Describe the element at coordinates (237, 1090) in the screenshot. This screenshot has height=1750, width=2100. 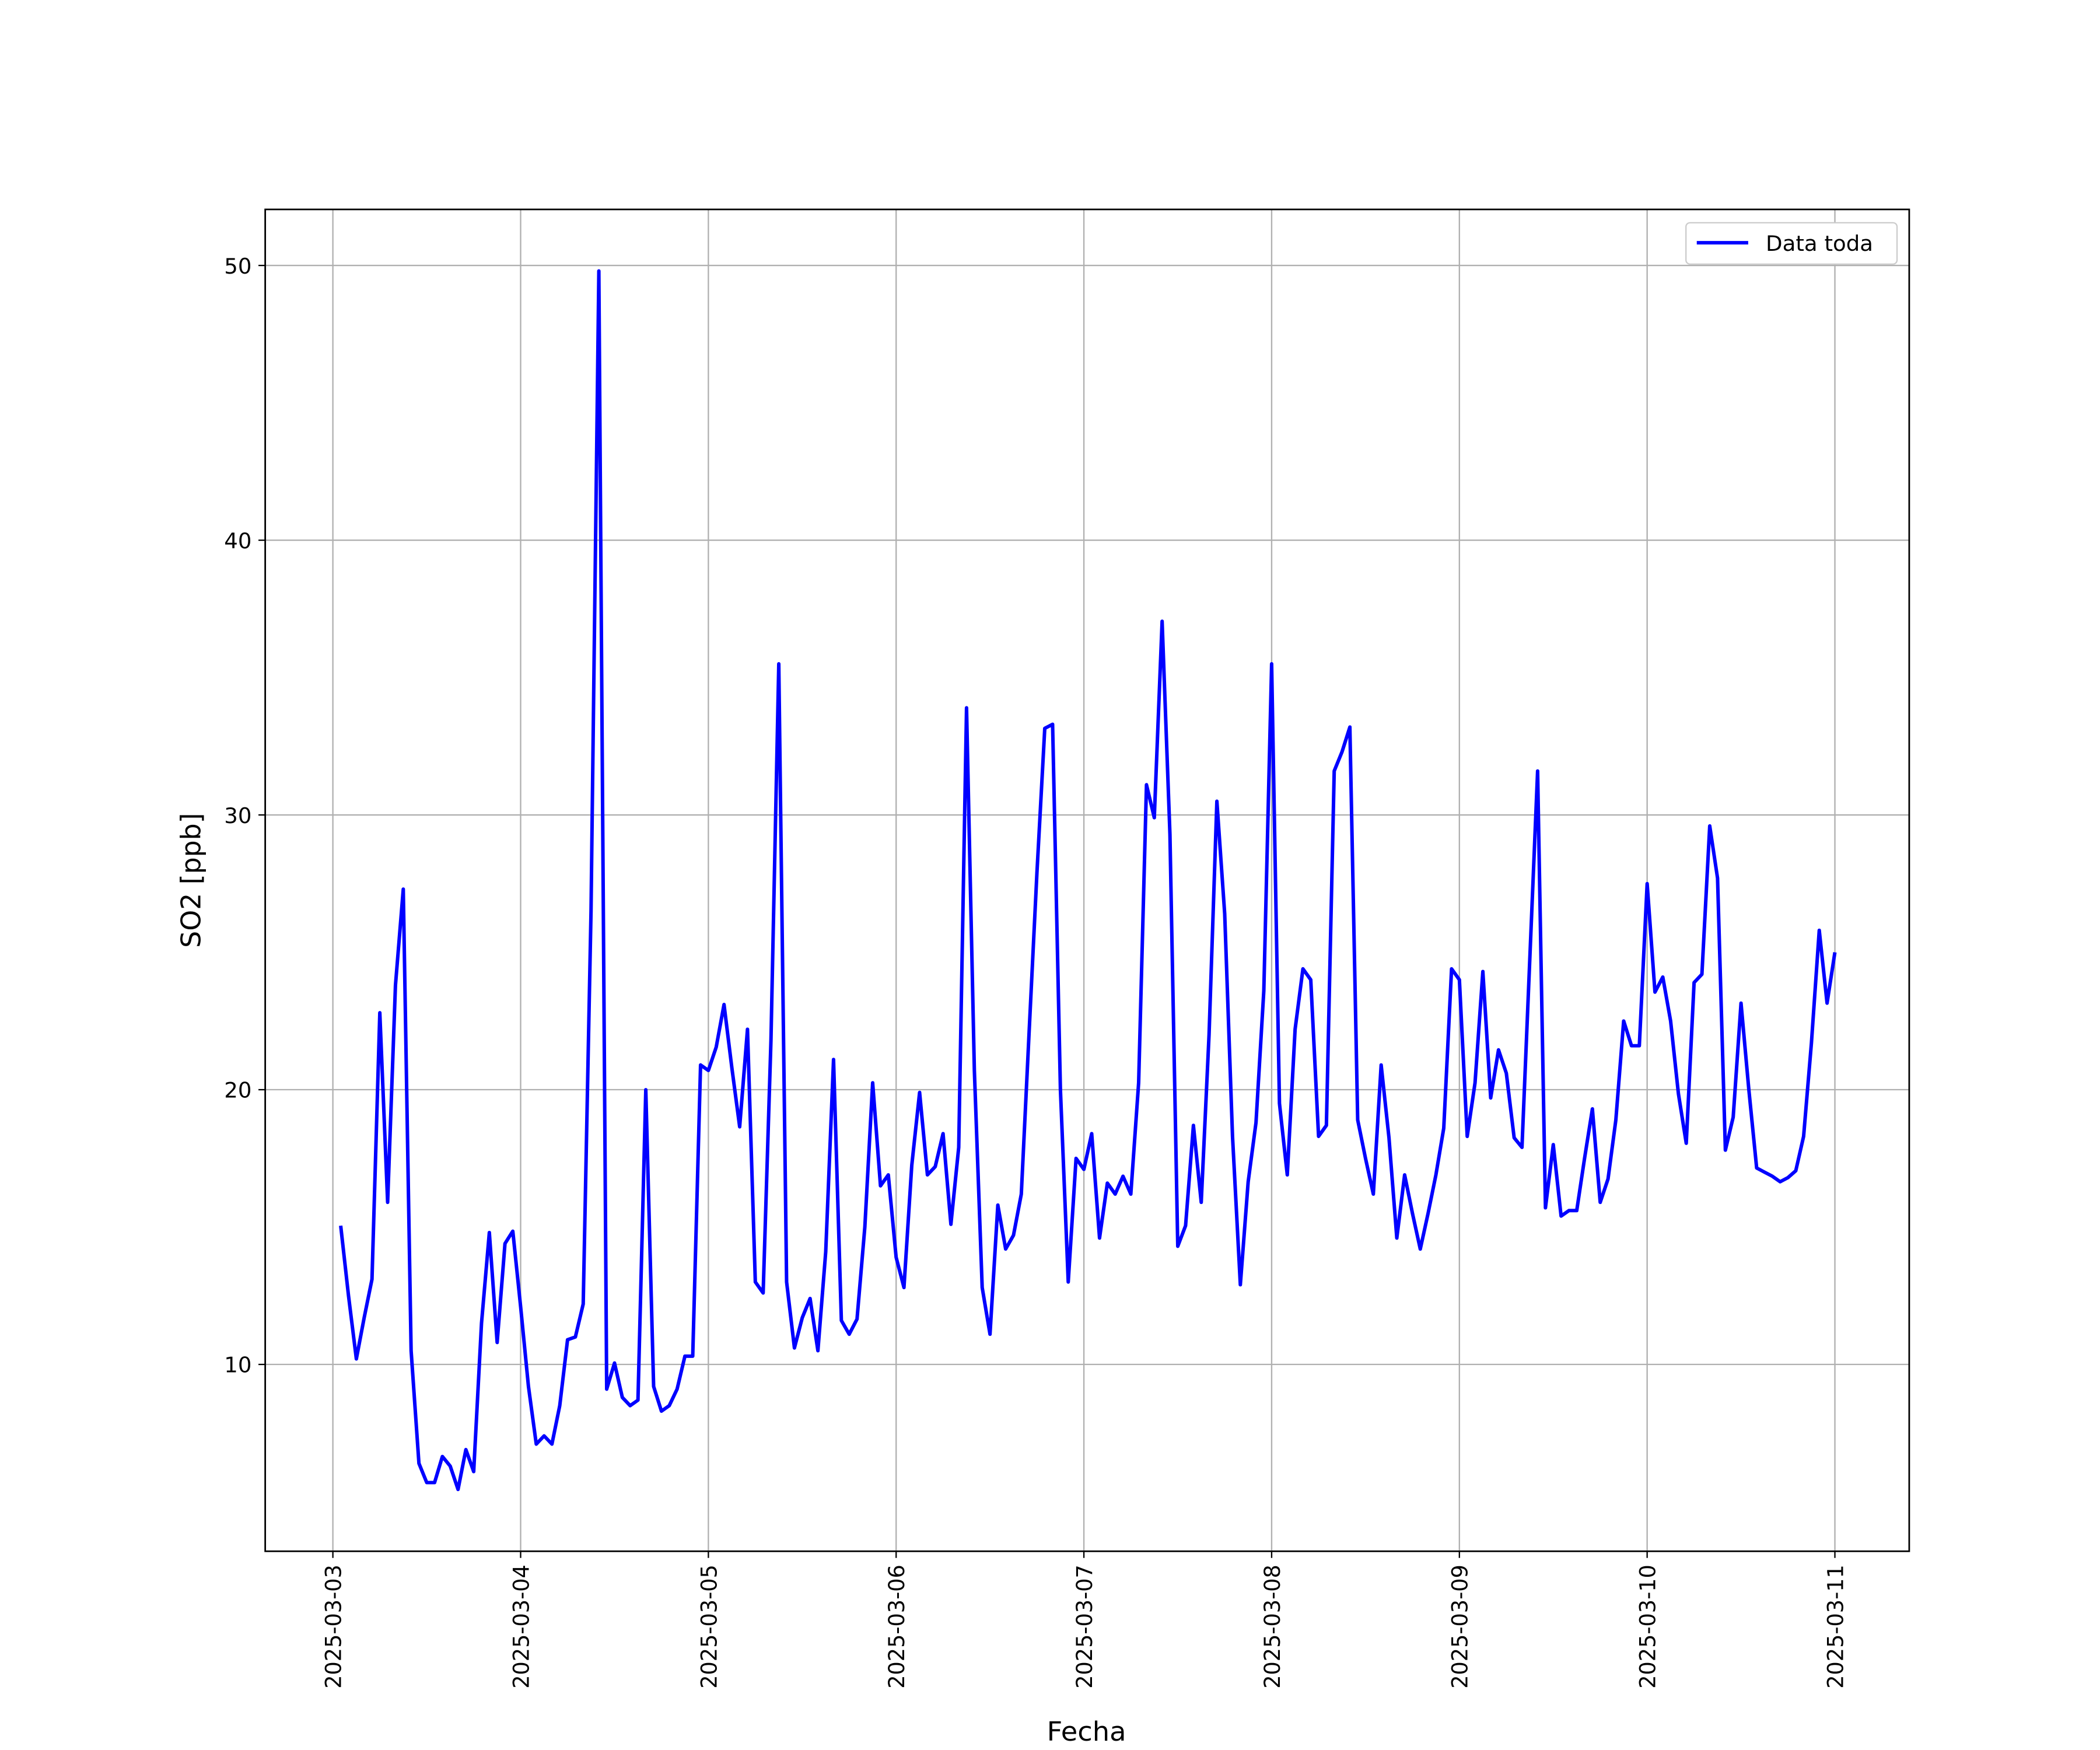
I see `y-tick-label: 20` at that location.